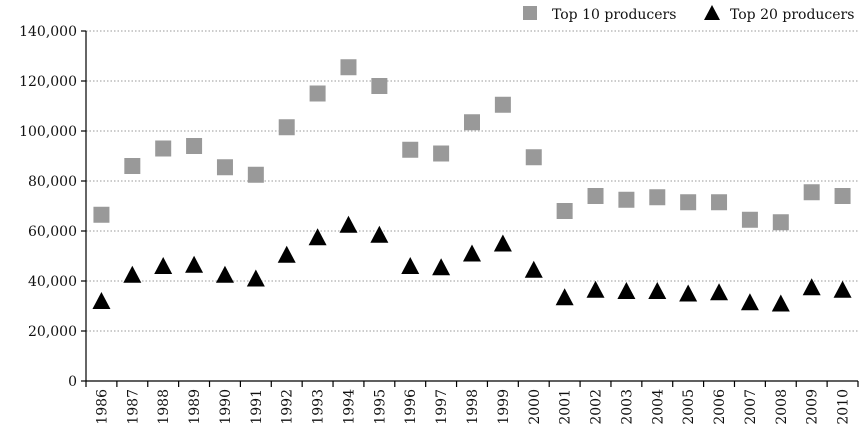 The height and width of the screenshot is (432, 866). What do you see at coordinates (48, 132) in the screenshot?
I see `y-tick-label: 100,000` at bounding box center [48, 132].